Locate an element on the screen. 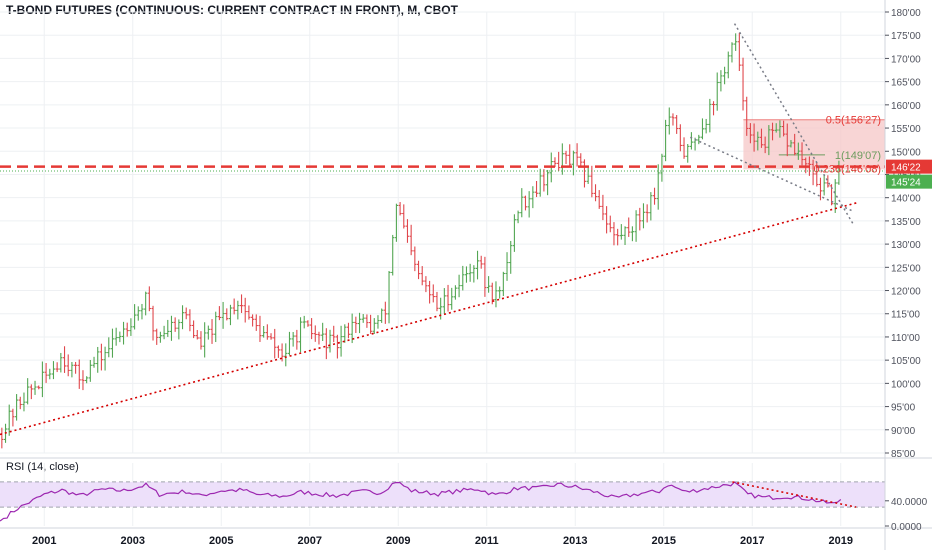 This screenshot has height=550, width=932. rsi-indicator-label: RSI (14, close) is located at coordinates (42, 467).